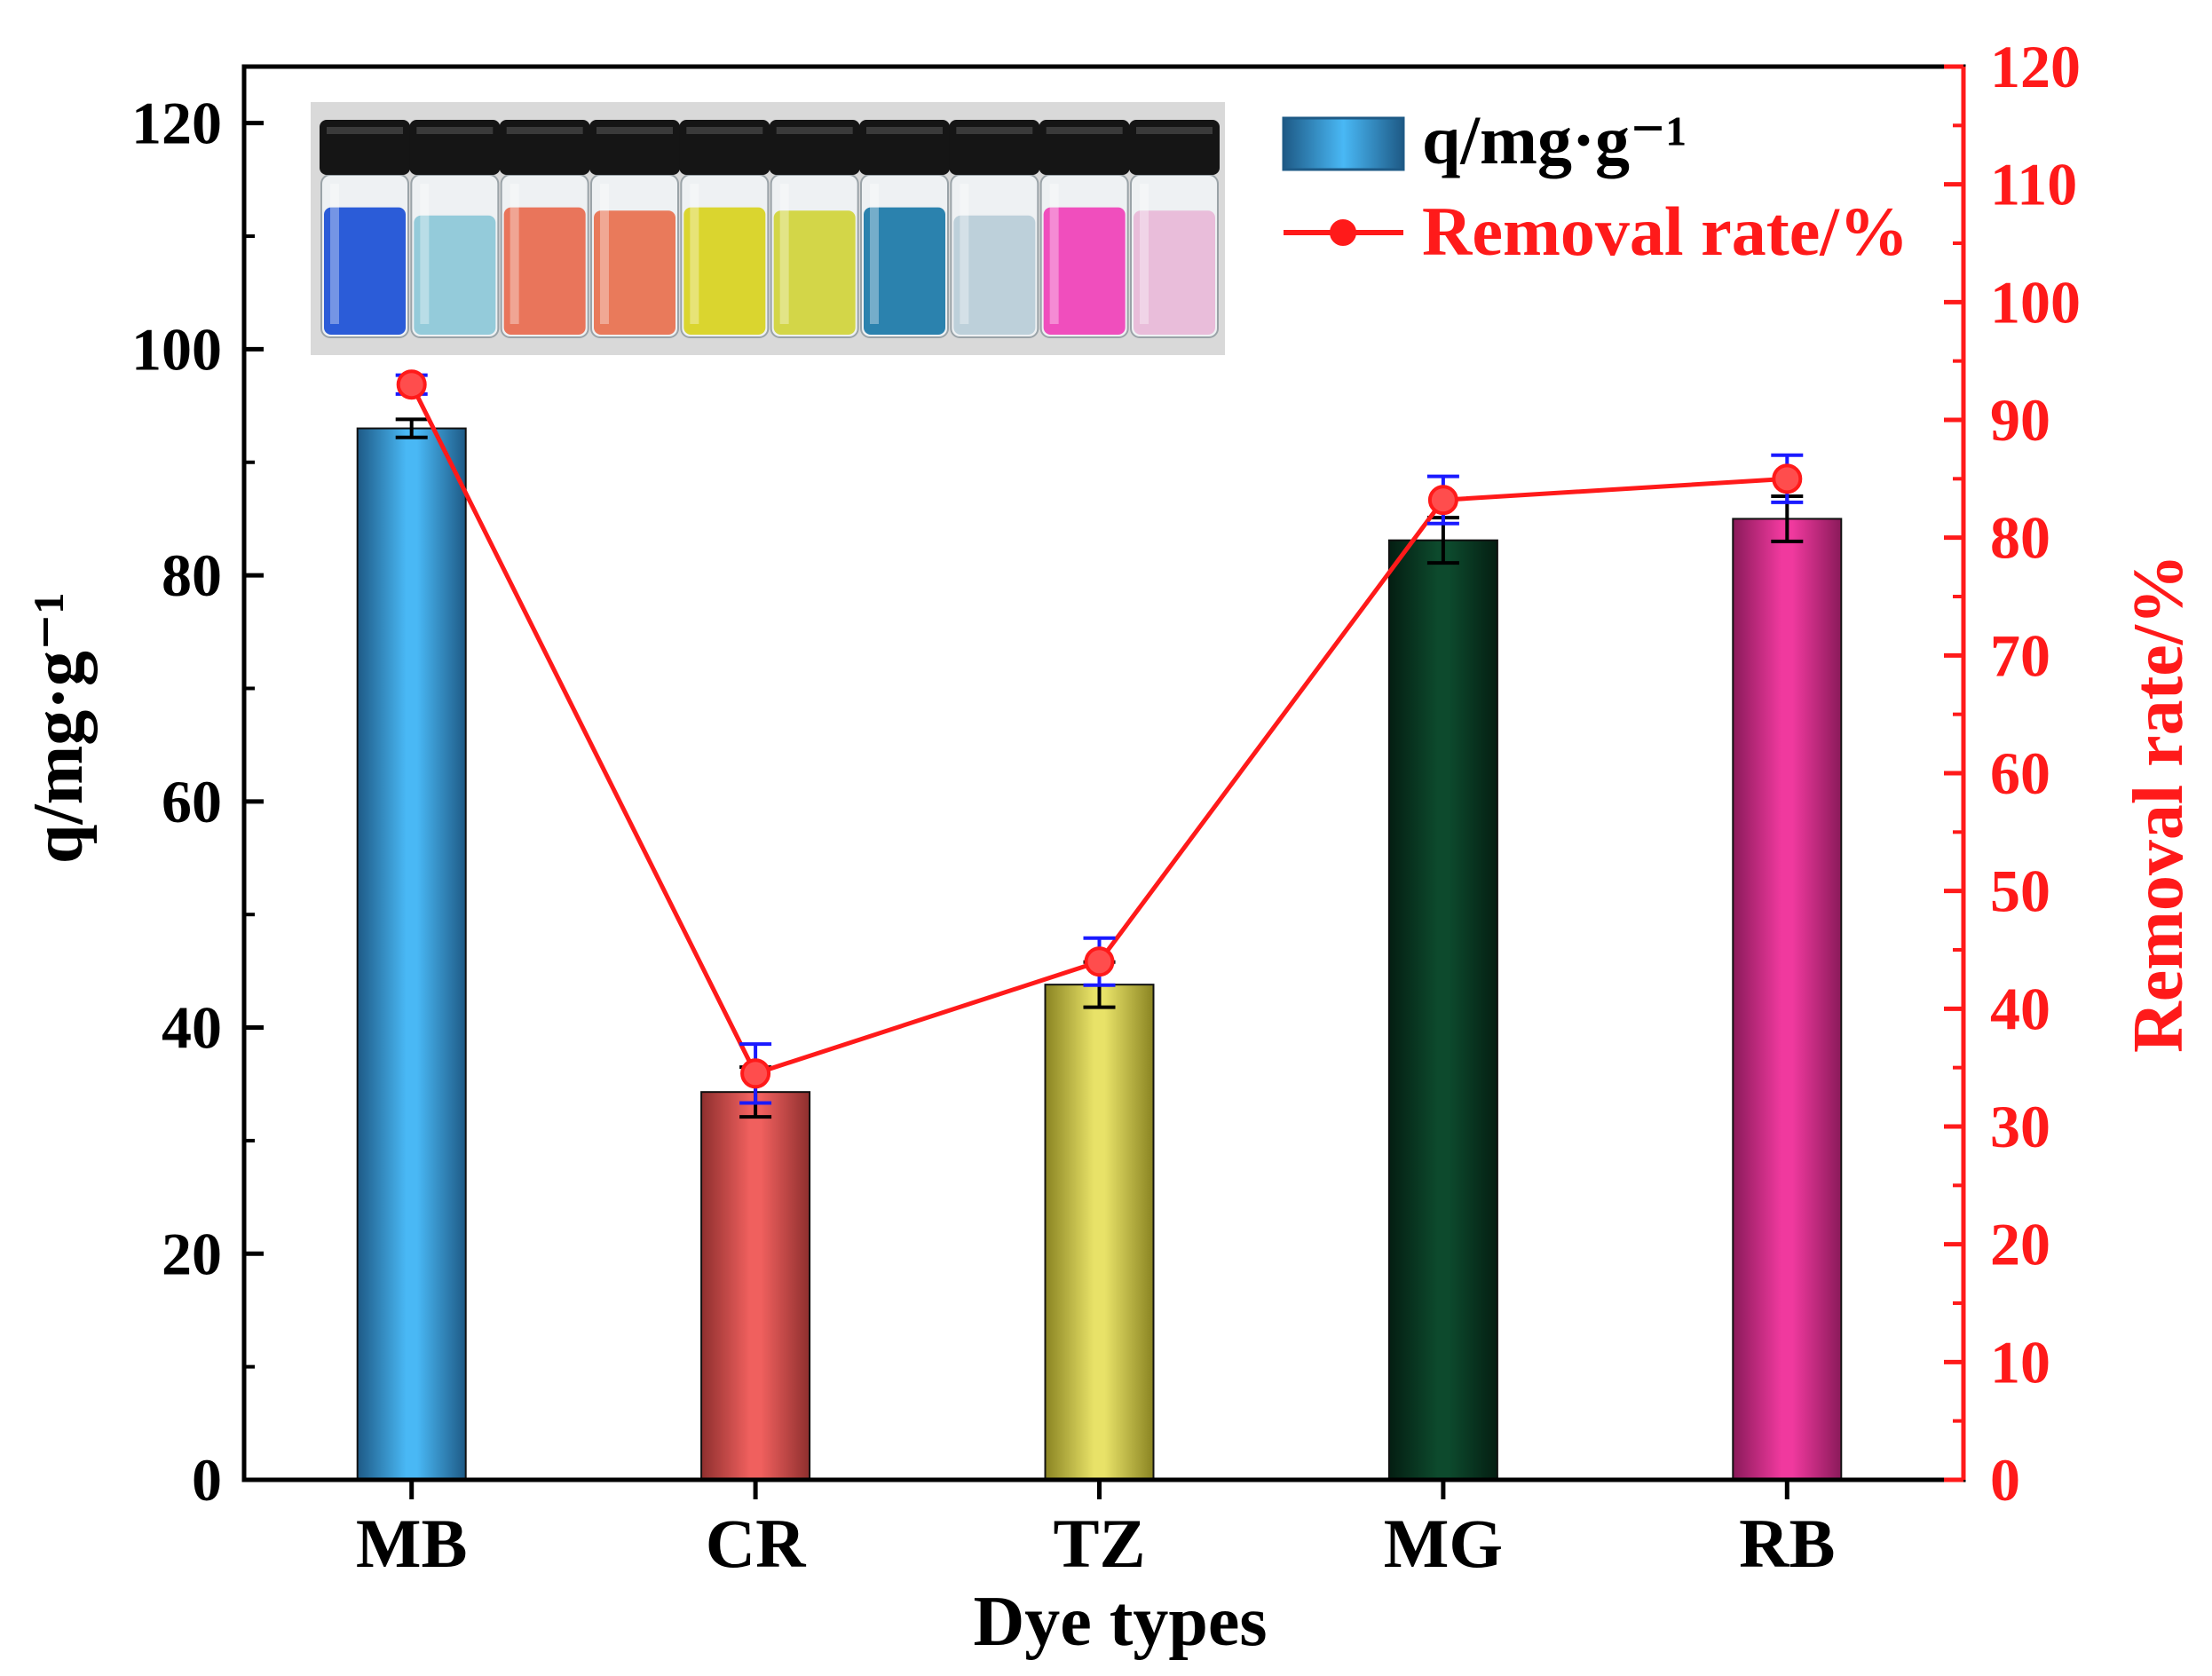 This screenshot has width=2212, height=1676. I want to click on legend-swatch-marker, so click(1343, 233).